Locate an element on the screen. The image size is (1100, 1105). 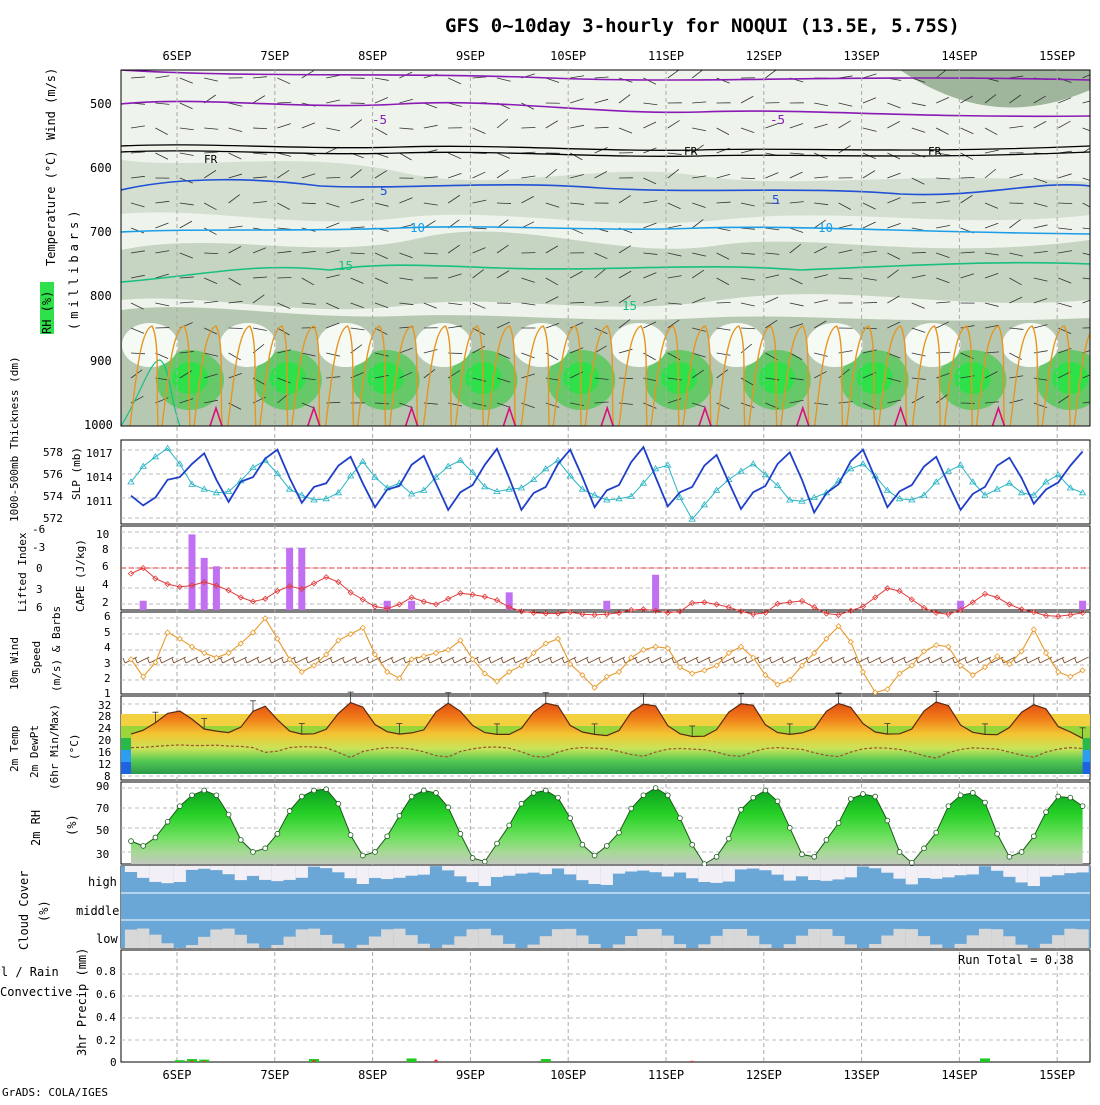
thickness-tick-572: 572 is located at coordinates (53, 518).